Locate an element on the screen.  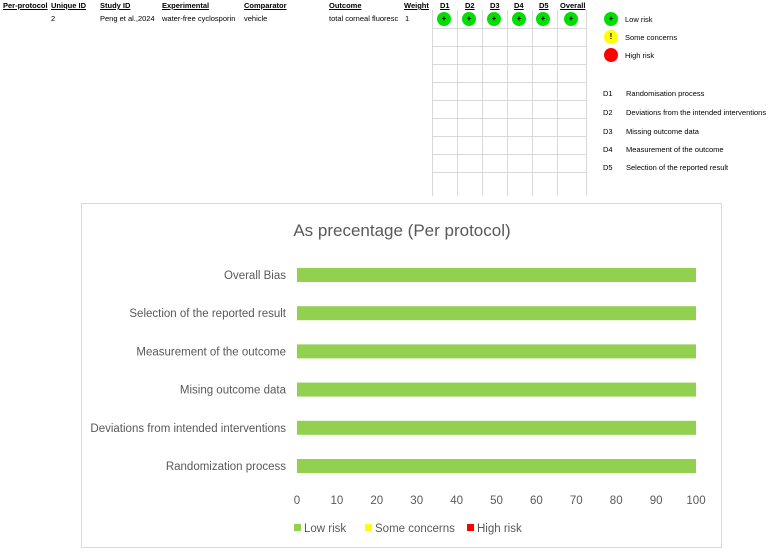
legend-some-concerns-label: Some concerns is located at coordinates (651, 37).